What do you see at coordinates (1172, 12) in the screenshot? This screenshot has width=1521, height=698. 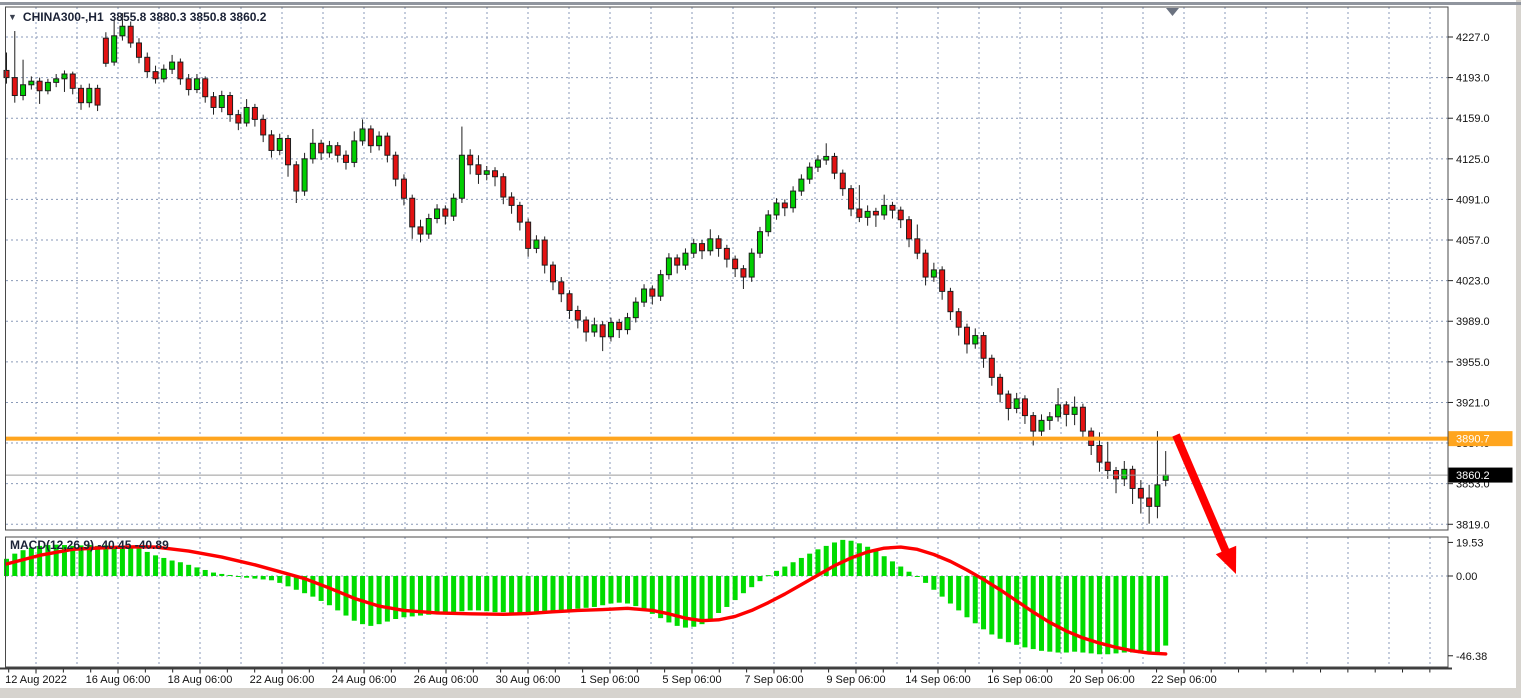 I see `chart-shift-marker` at bounding box center [1172, 12].